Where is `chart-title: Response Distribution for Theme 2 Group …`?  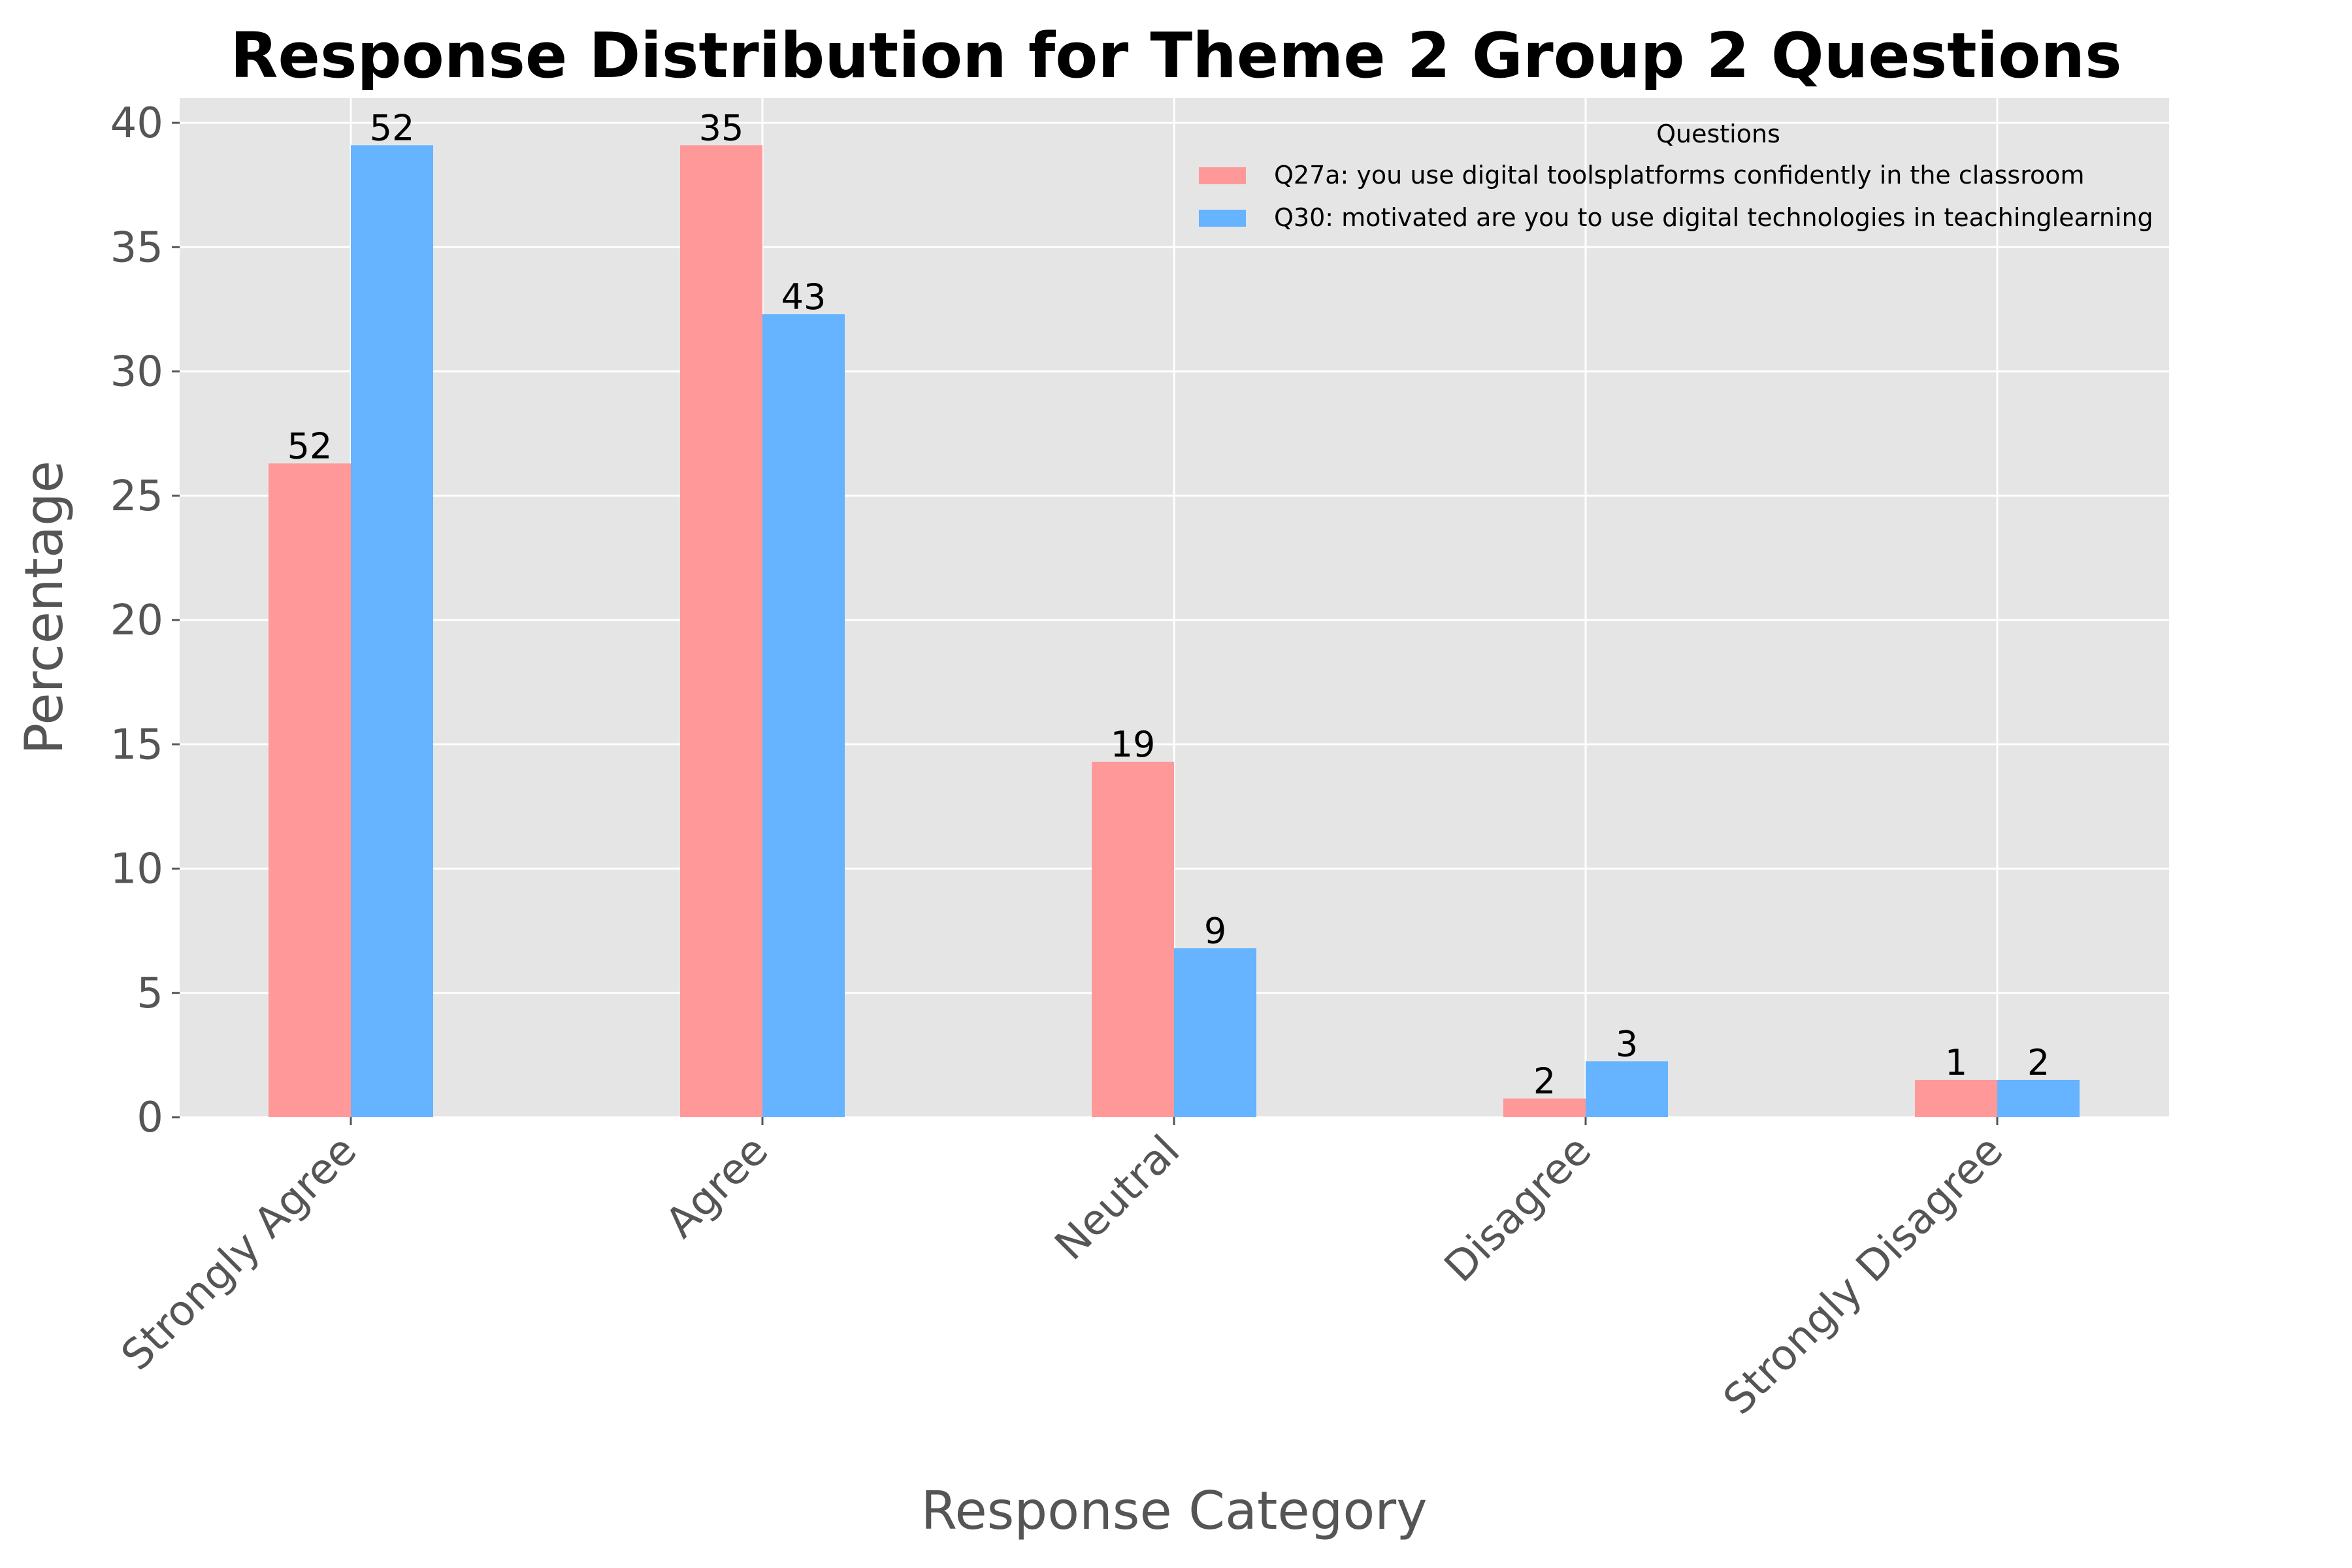
chart-title: Response Distribution for Theme 2 Group … is located at coordinates (1175, 56).